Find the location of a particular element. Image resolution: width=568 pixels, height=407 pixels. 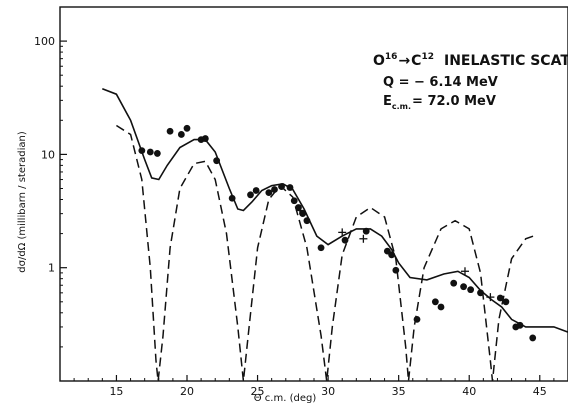

y-axis-ticks: 1 10 100 is located at coordinates (50, 177).